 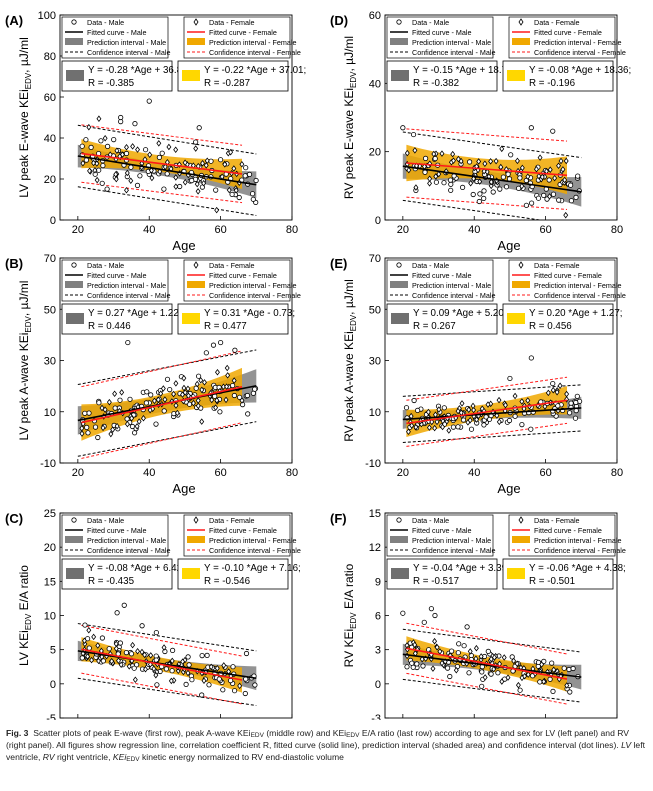 What do you see at coordinates (50, 98) in the screenshot?
I see `y-tick-label: 60` at bounding box center [50, 98].